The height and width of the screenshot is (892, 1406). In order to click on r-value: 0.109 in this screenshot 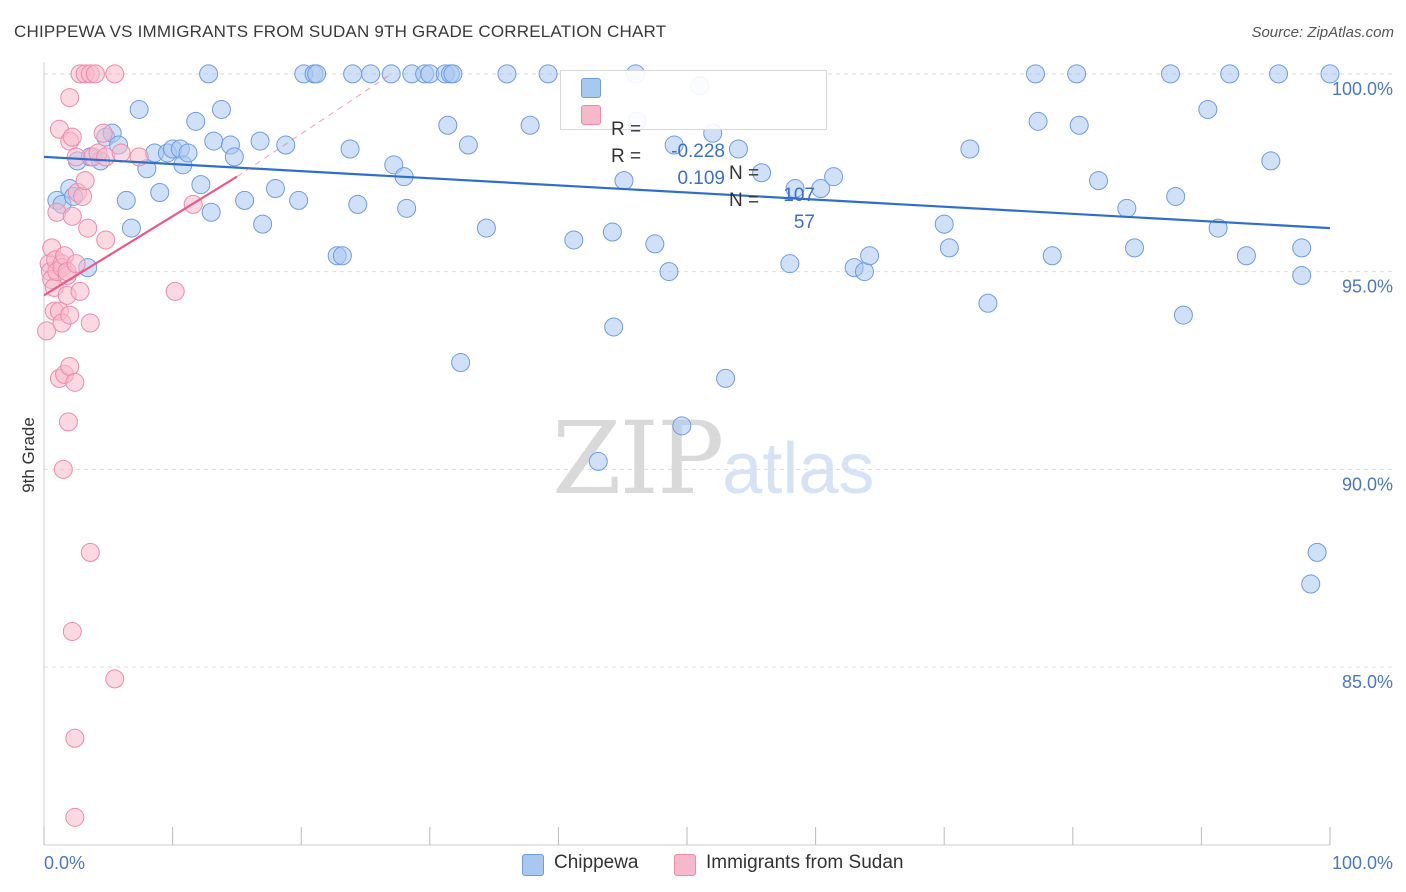, I will do `click(701, 178)`.